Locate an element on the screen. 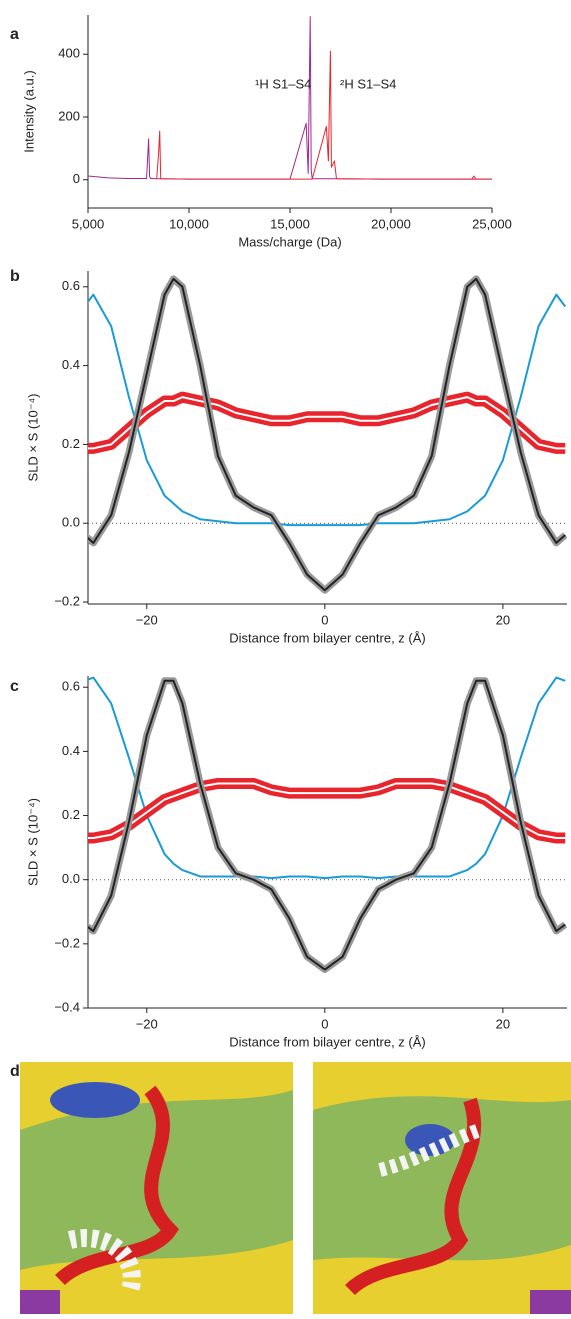  x-tick-label: 25,000 is located at coordinates (492, 223).